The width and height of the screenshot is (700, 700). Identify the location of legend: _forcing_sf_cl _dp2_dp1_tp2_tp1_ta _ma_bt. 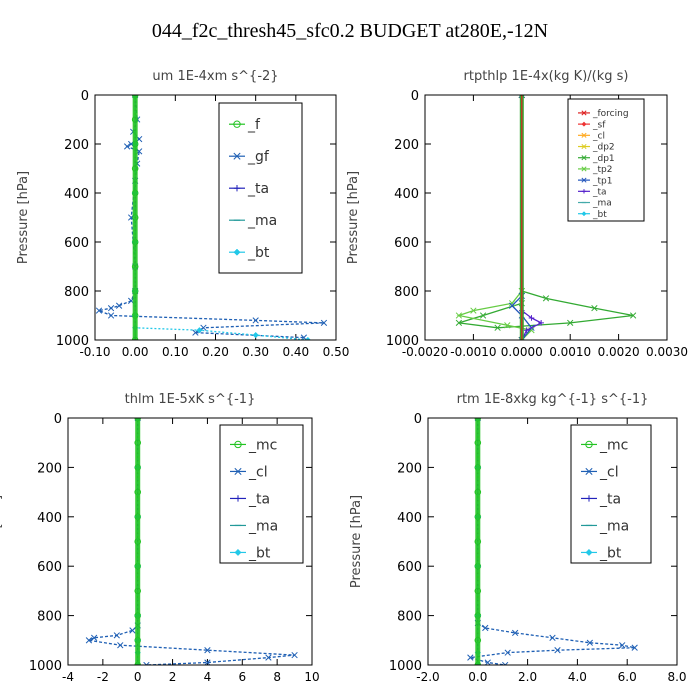
(606, 160).